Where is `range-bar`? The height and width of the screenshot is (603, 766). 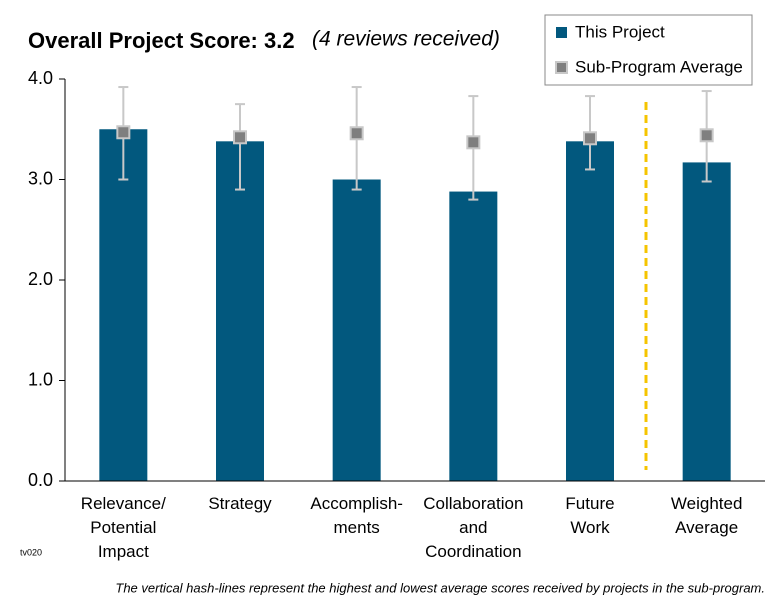 range-bar is located at coordinates (240, 147).